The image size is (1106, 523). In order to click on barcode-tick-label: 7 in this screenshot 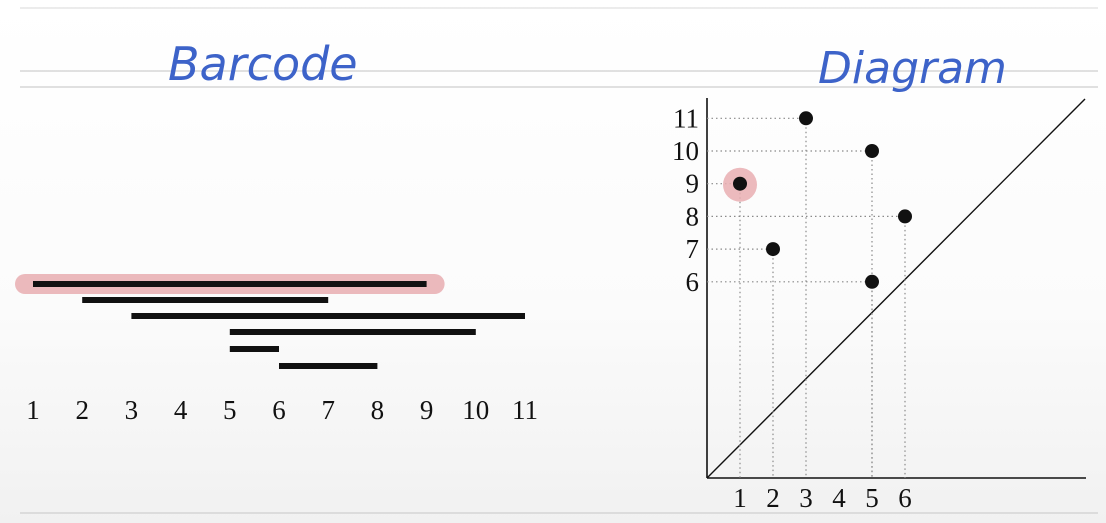, I will do `click(328, 410)`.